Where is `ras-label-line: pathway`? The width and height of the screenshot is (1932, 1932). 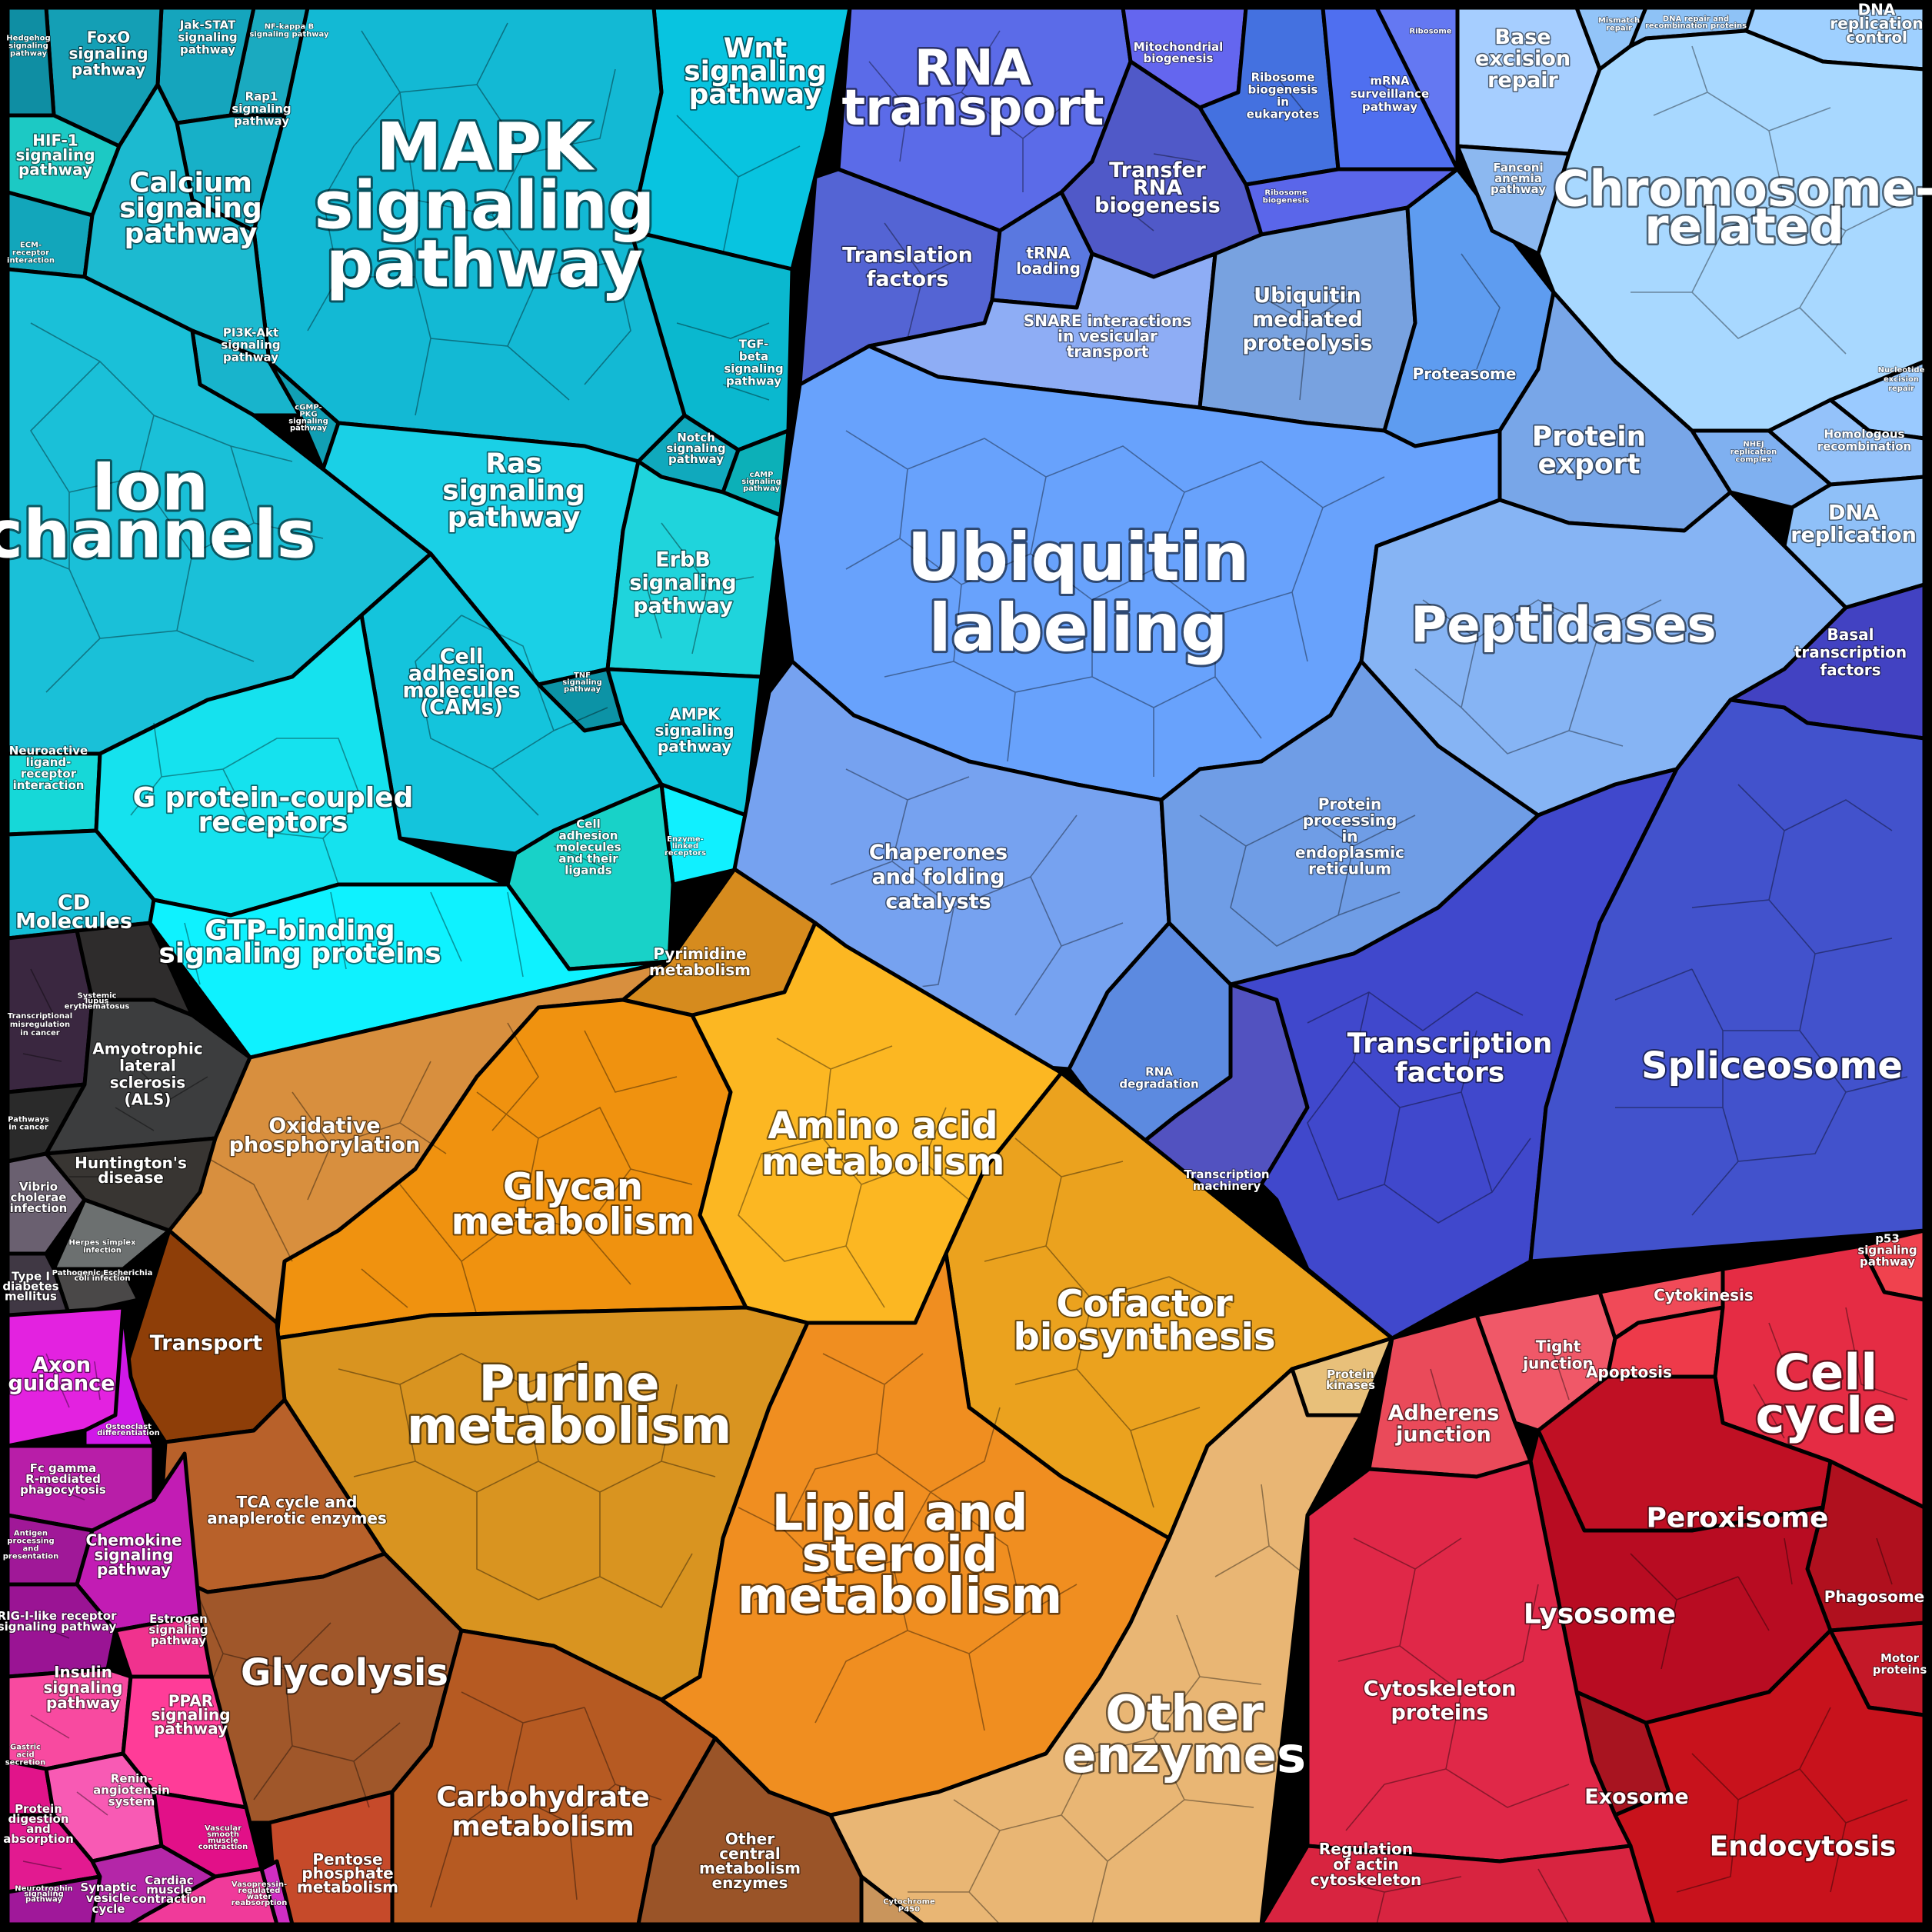
ras-label-line: pathway is located at coordinates (514, 517).